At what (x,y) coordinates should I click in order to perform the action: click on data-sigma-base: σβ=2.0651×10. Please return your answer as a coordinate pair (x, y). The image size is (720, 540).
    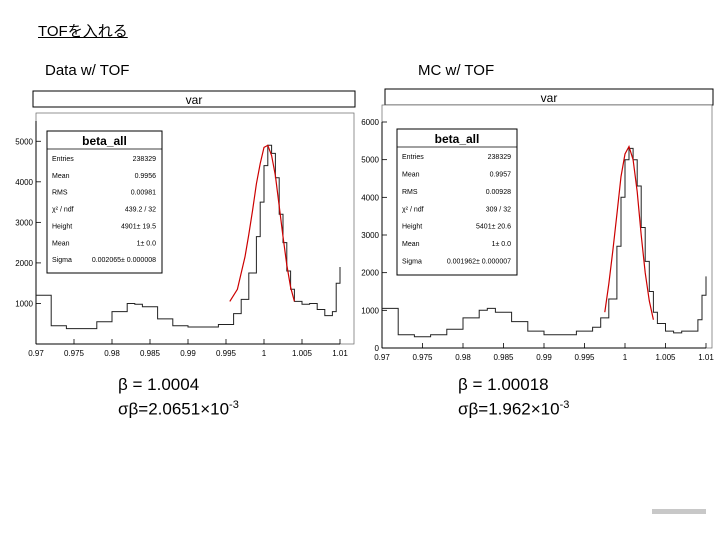
    Looking at the image, I should click on (174, 409).